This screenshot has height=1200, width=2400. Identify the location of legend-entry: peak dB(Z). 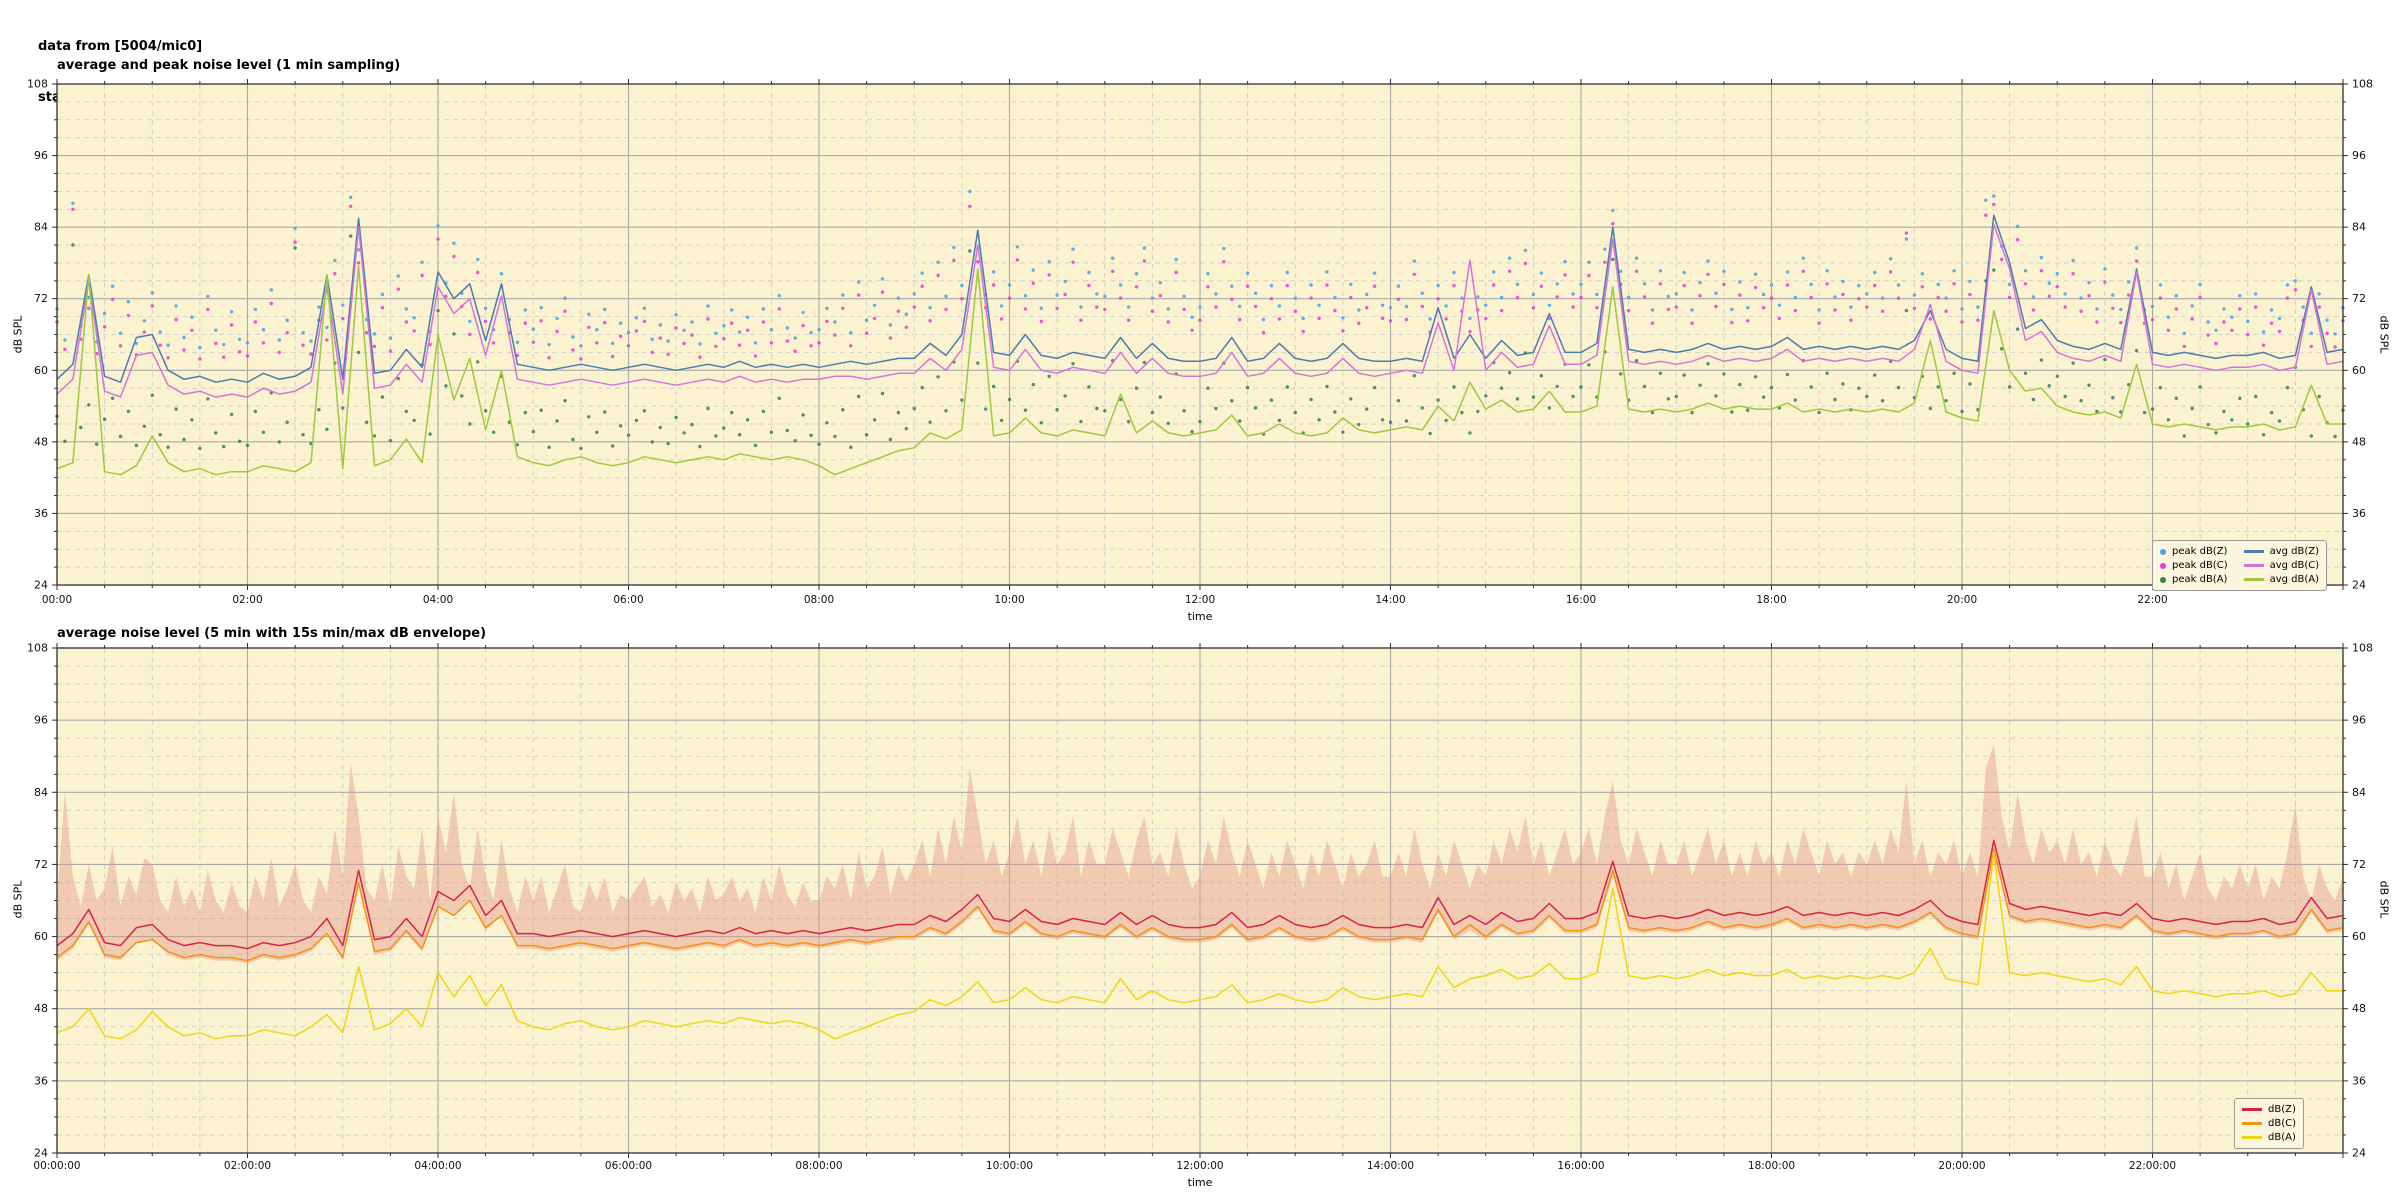
(2194, 551).